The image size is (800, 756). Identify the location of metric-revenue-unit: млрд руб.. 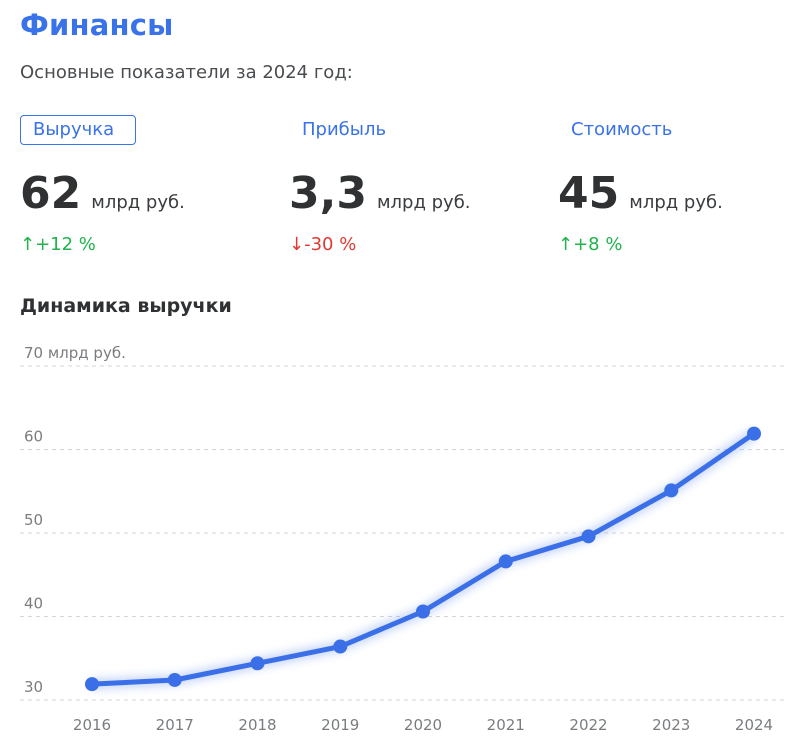
(138, 202).